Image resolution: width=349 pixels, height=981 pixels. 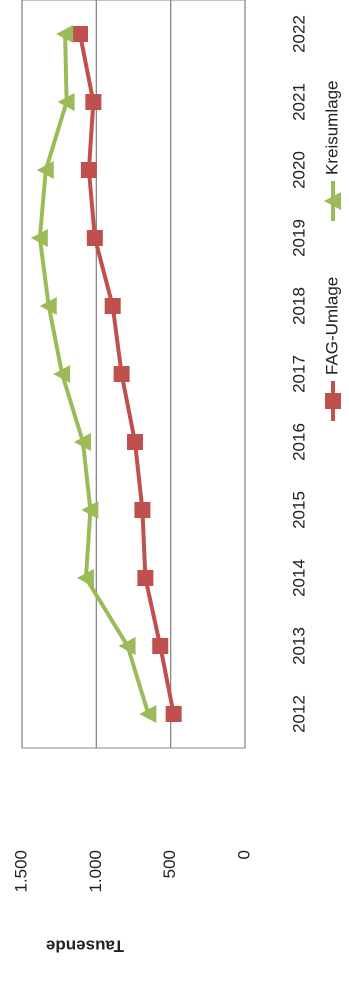 I want to click on x-tick-label: 2022, so click(x=298, y=34).